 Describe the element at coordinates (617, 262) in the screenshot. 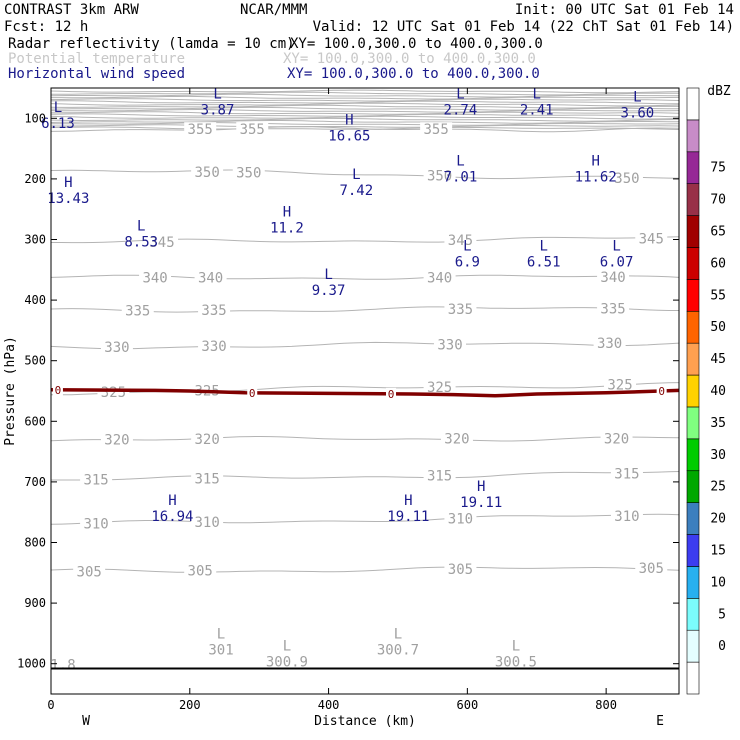

I see `wind-extremum-value: 6.07` at that location.